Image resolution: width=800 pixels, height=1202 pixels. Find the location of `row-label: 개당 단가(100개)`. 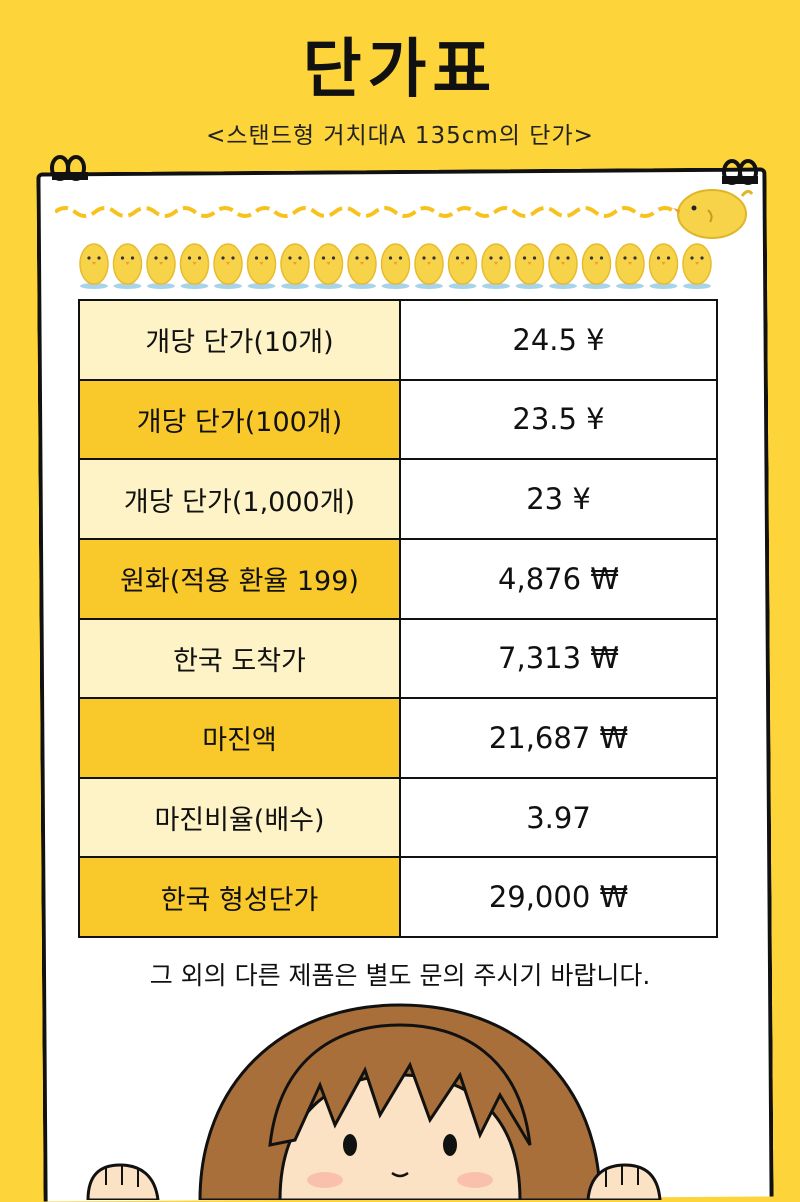

row-label: 개당 단가(100개) is located at coordinates (239, 419).